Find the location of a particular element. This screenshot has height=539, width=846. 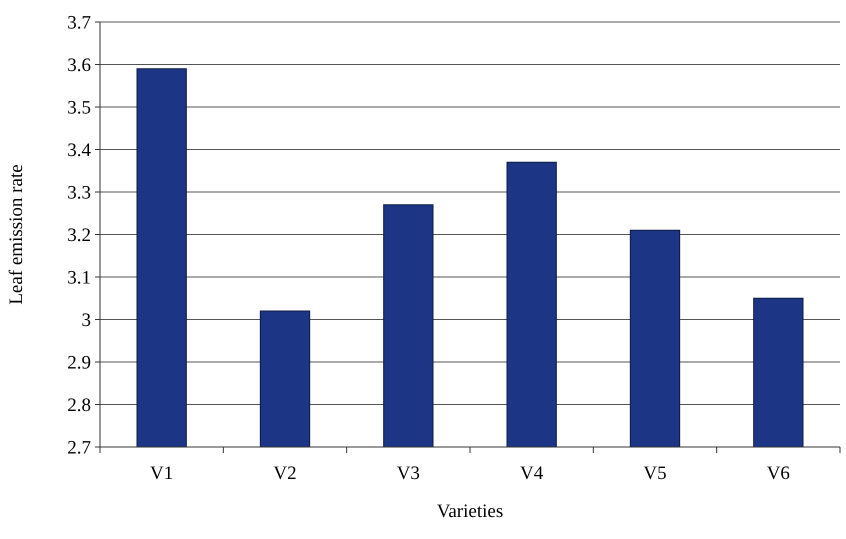

y-tick-label: 2.9 is located at coordinates (79, 363).